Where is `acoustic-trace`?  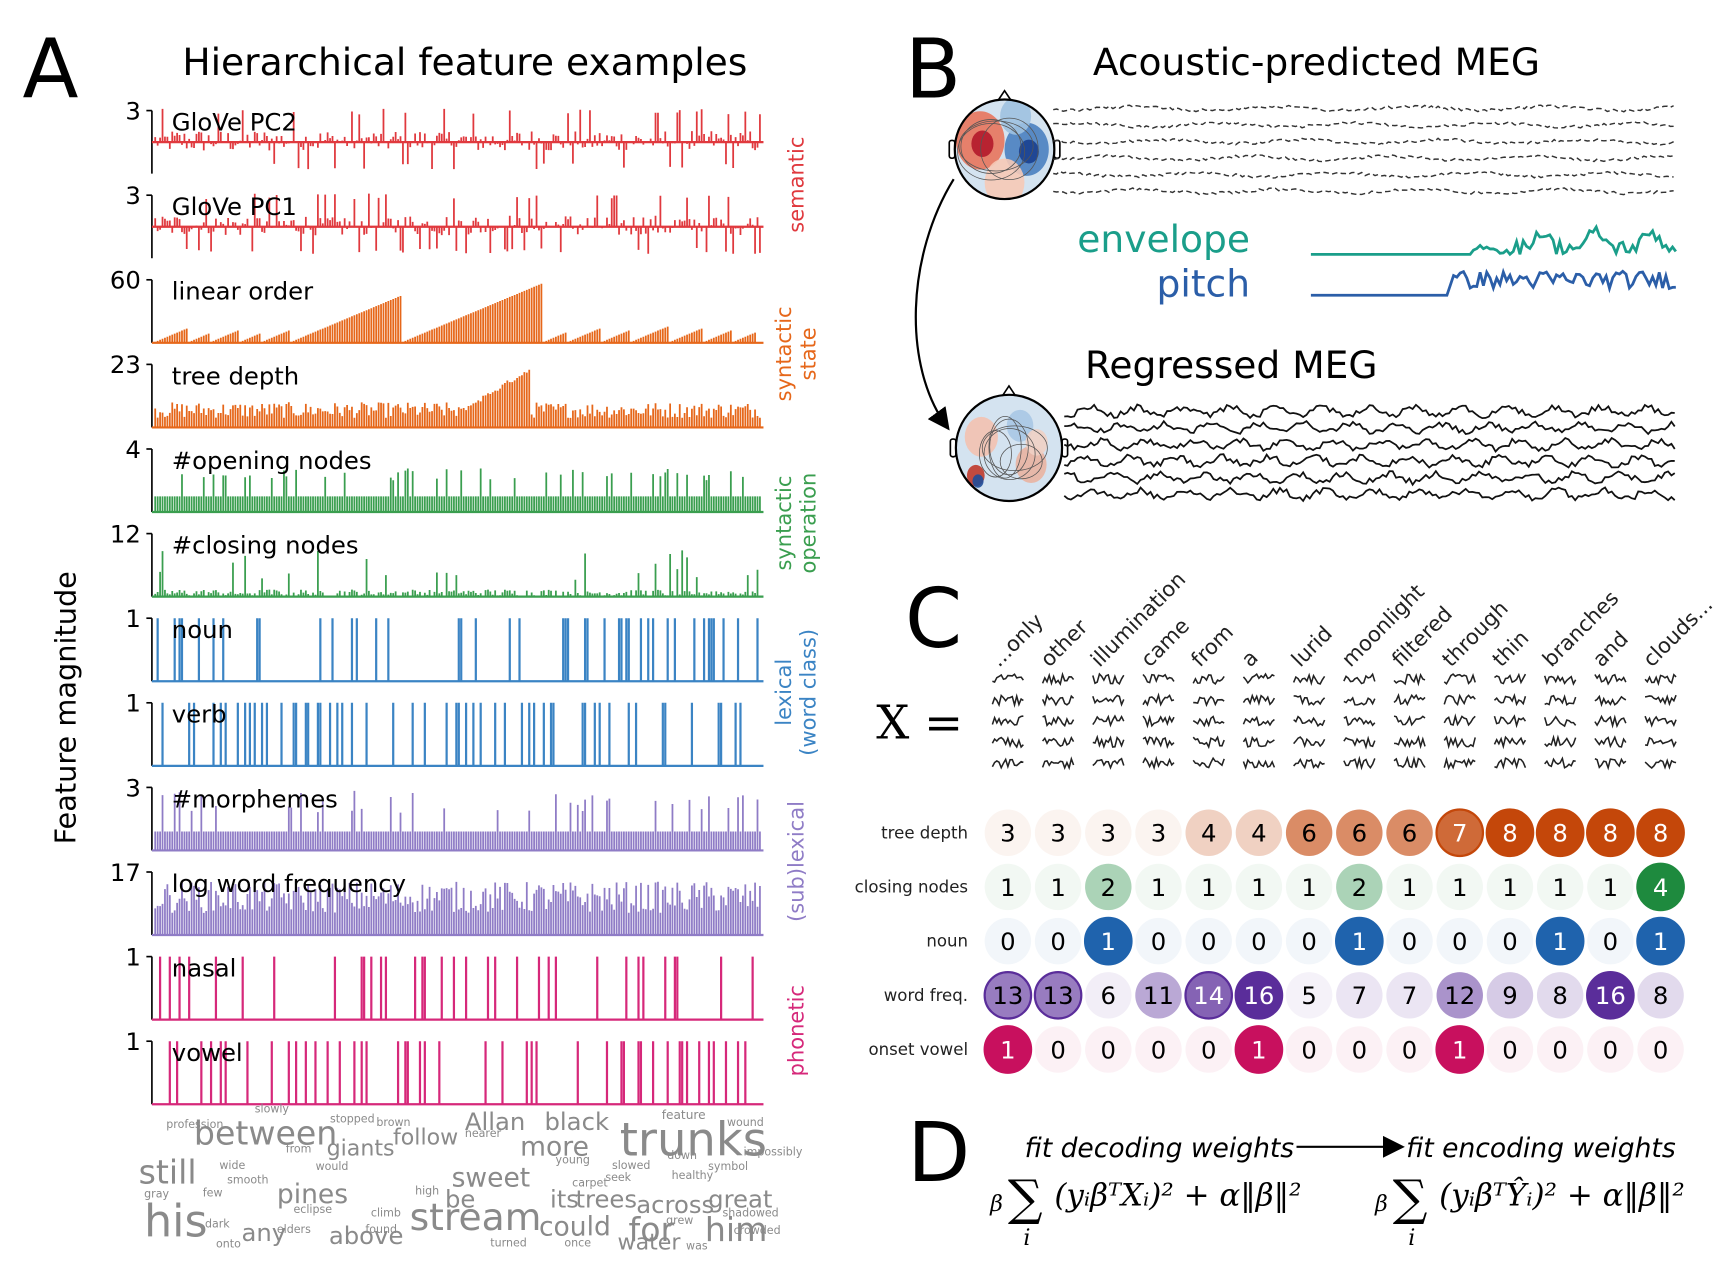 acoustic-trace is located at coordinates (1493, 240).